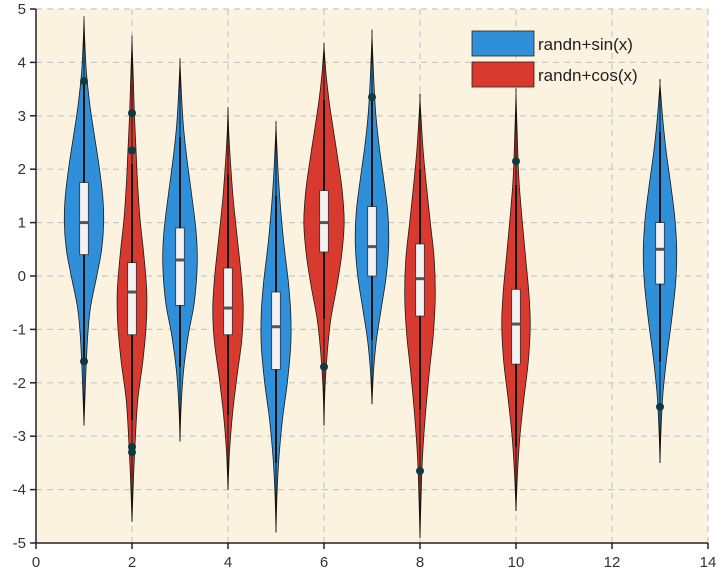  What do you see at coordinates (22, 169) in the screenshot?
I see `y-tick-label: 2` at bounding box center [22, 169].